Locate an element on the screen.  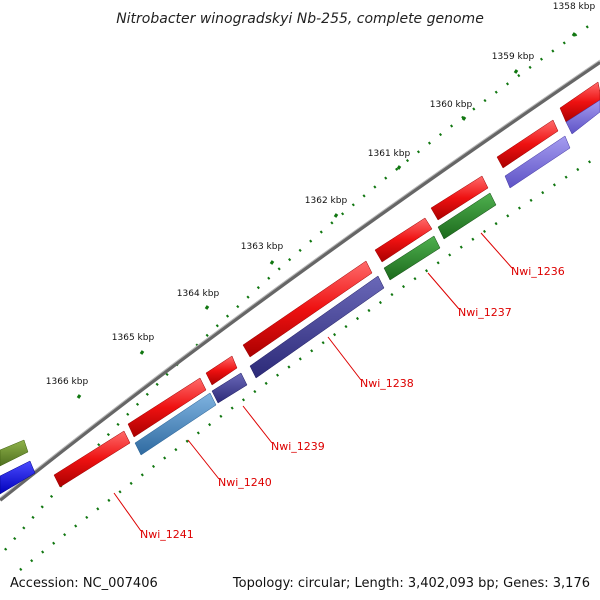
tick-label-1358: 1358 kbp is located at coordinates (574, 7).